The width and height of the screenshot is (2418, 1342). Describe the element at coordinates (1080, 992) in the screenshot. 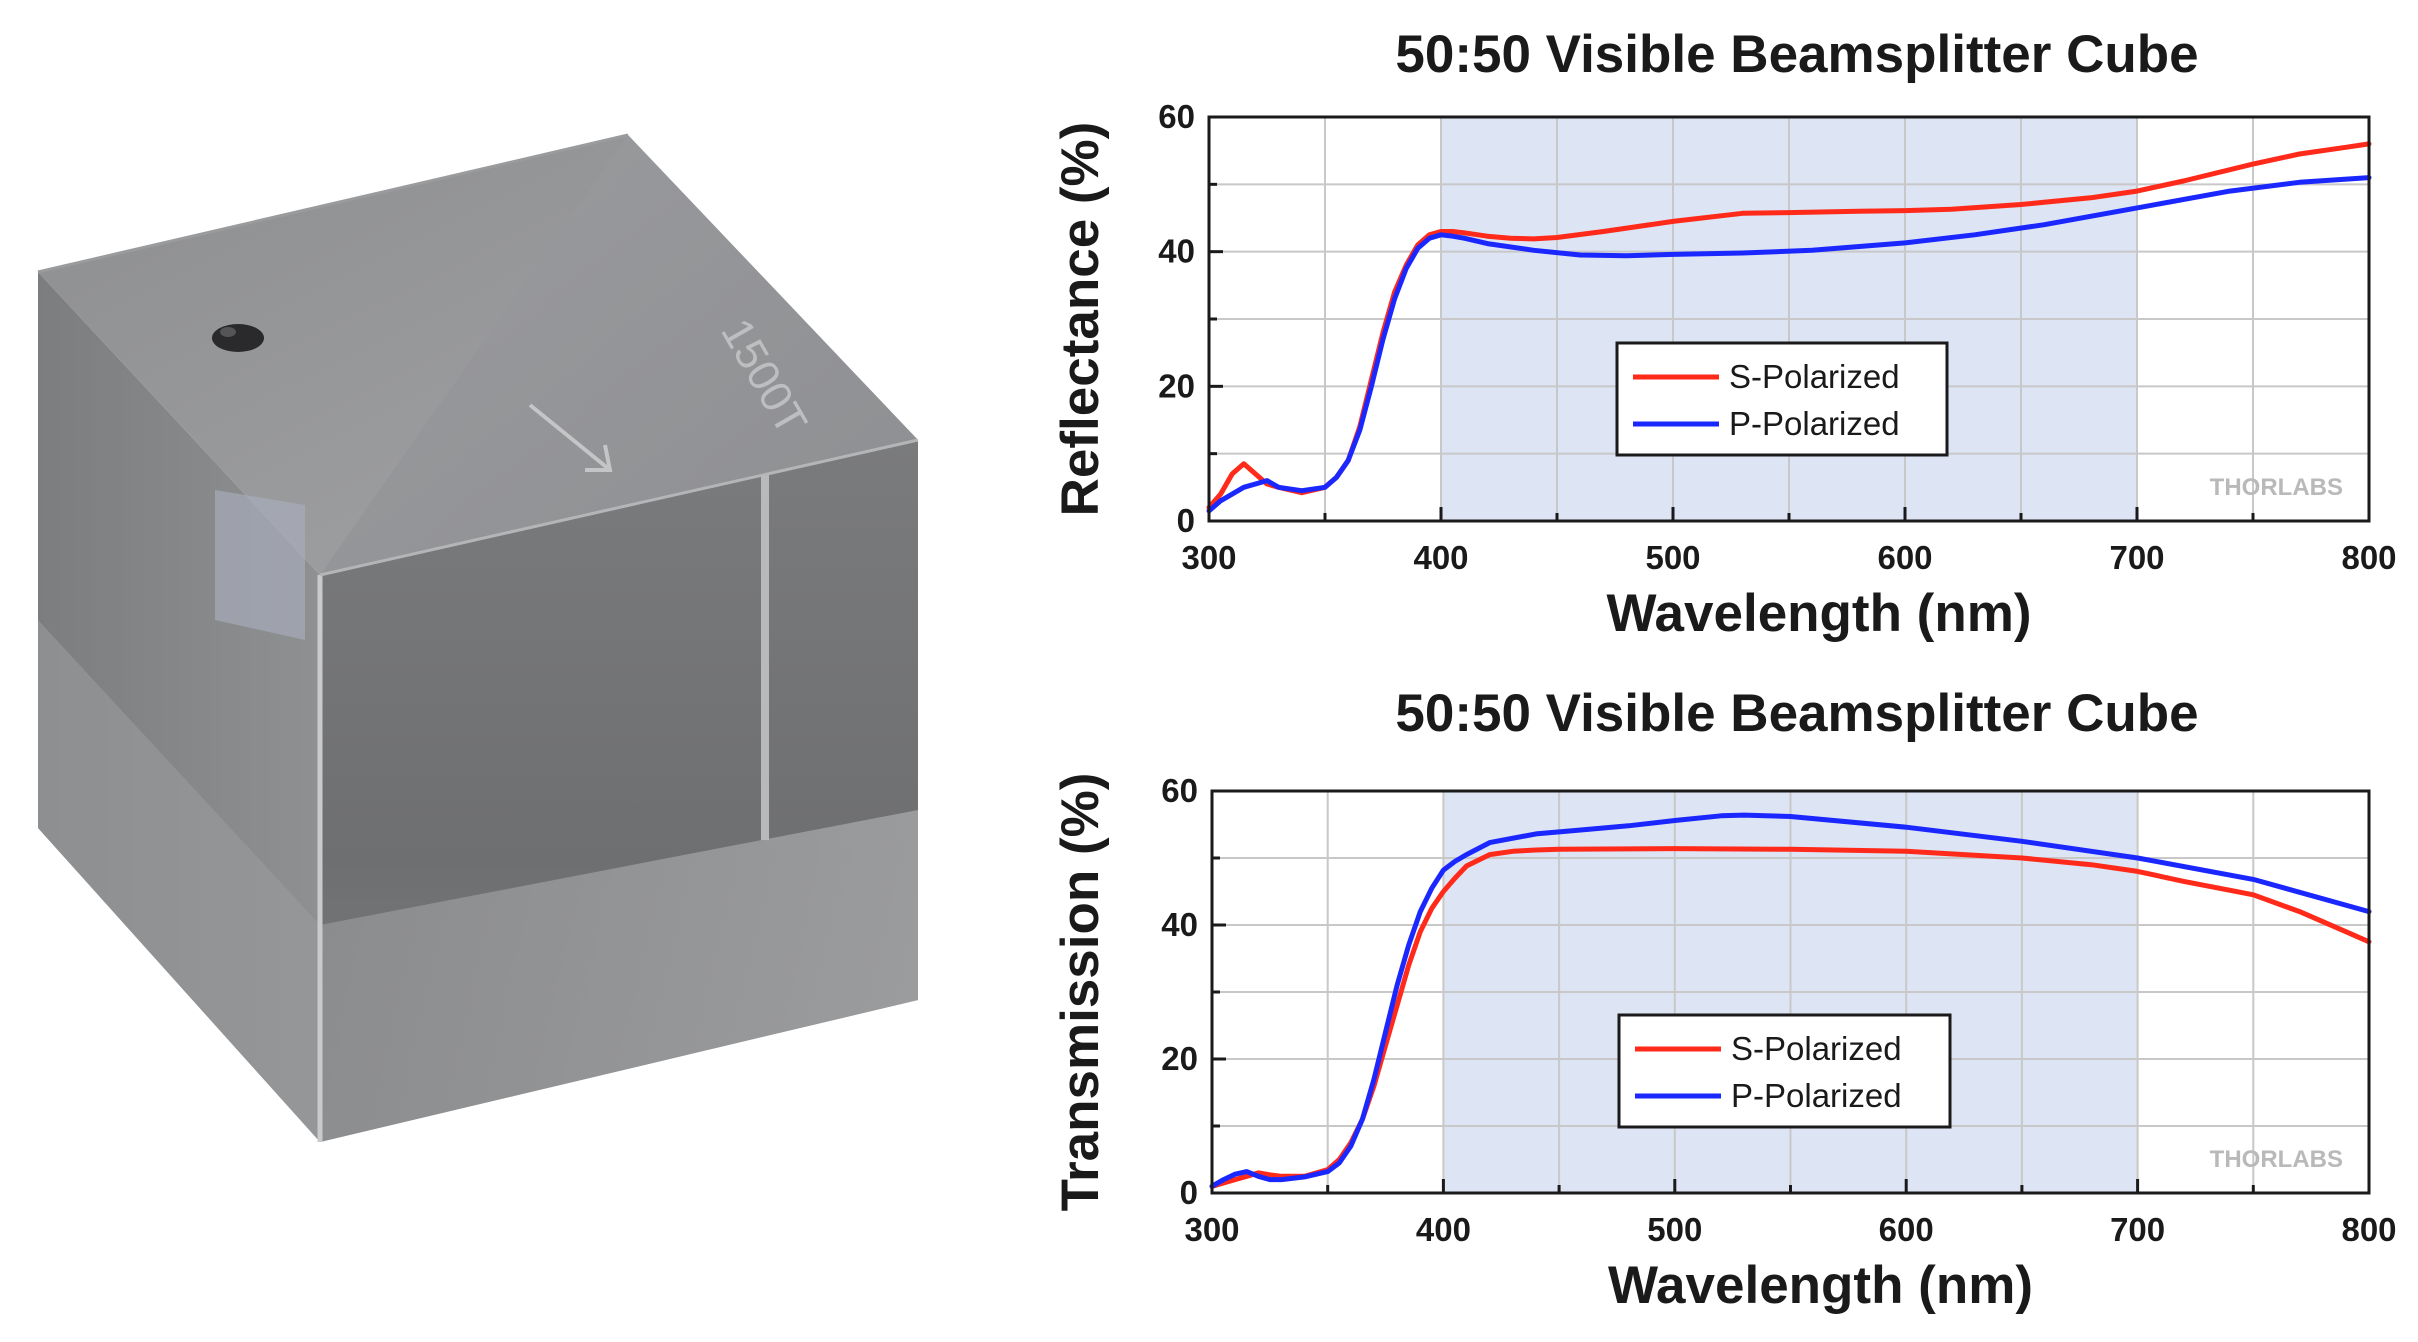

I see `y-axis-label: Transmission (%)` at that location.